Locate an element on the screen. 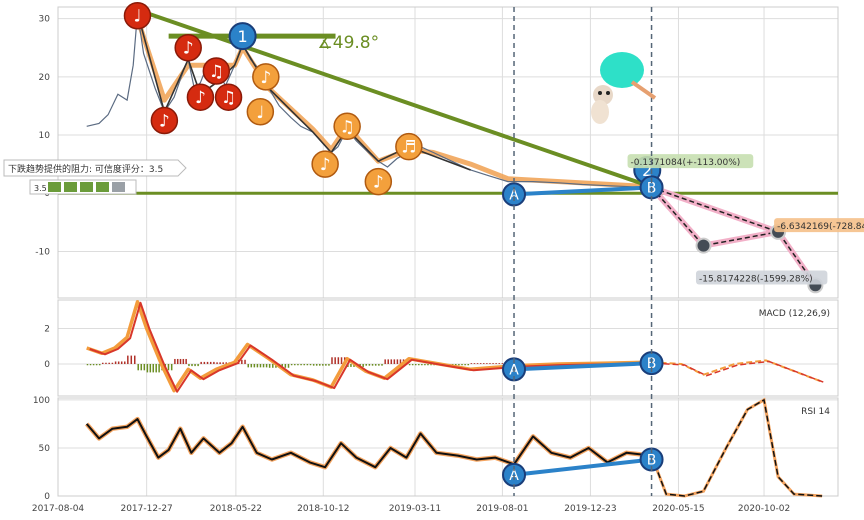  forecast-upper is located at coordinates (734, 236).